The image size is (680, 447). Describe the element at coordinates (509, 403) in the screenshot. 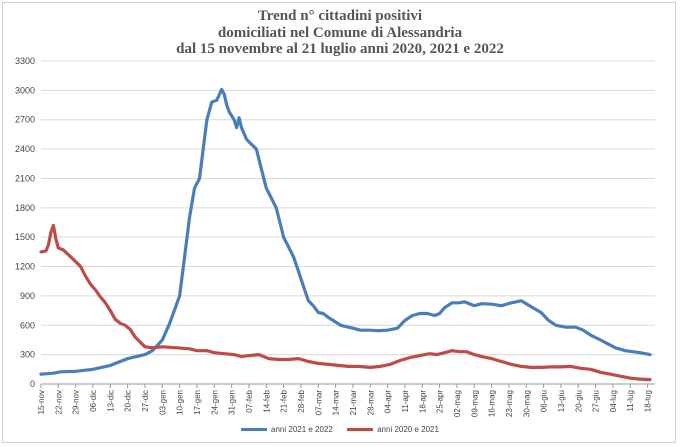

I see `x-tick-label-23-mag: 23-mag` at that location.